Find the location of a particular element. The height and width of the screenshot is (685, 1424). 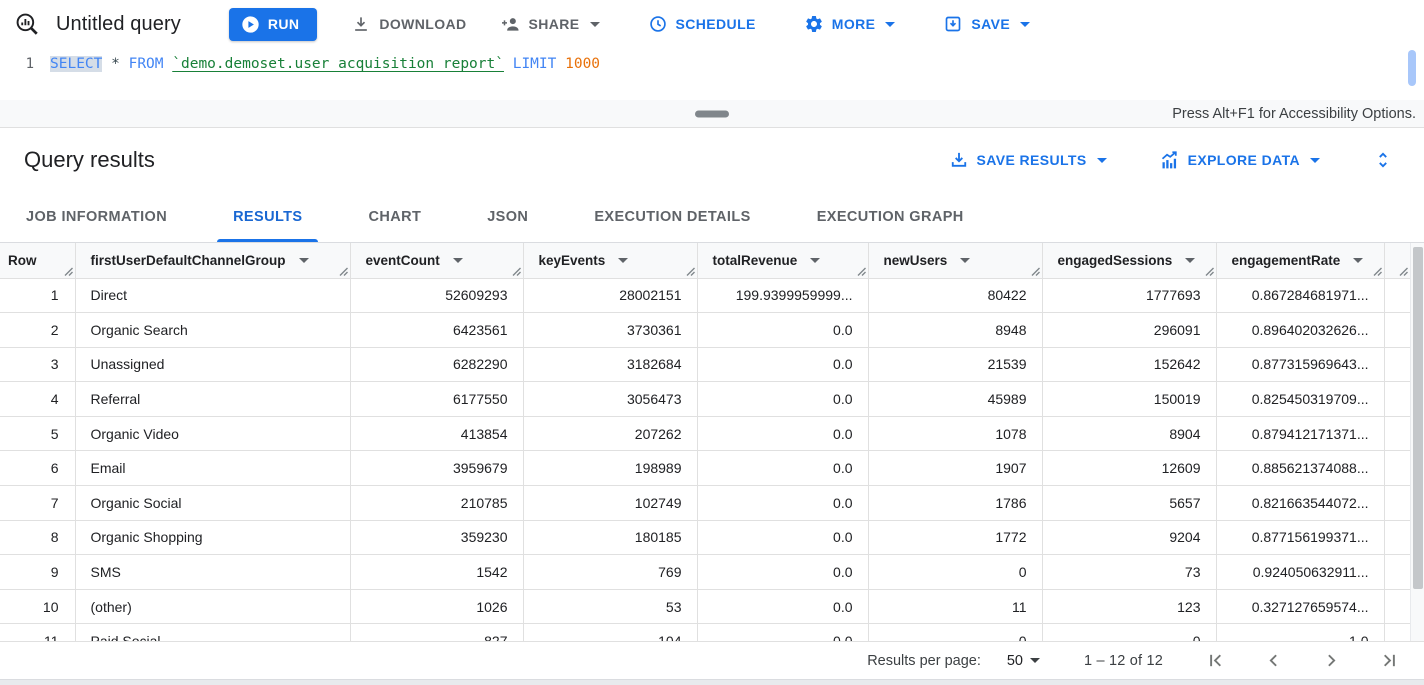

next-page-button is located at coordinates (1331, 660).